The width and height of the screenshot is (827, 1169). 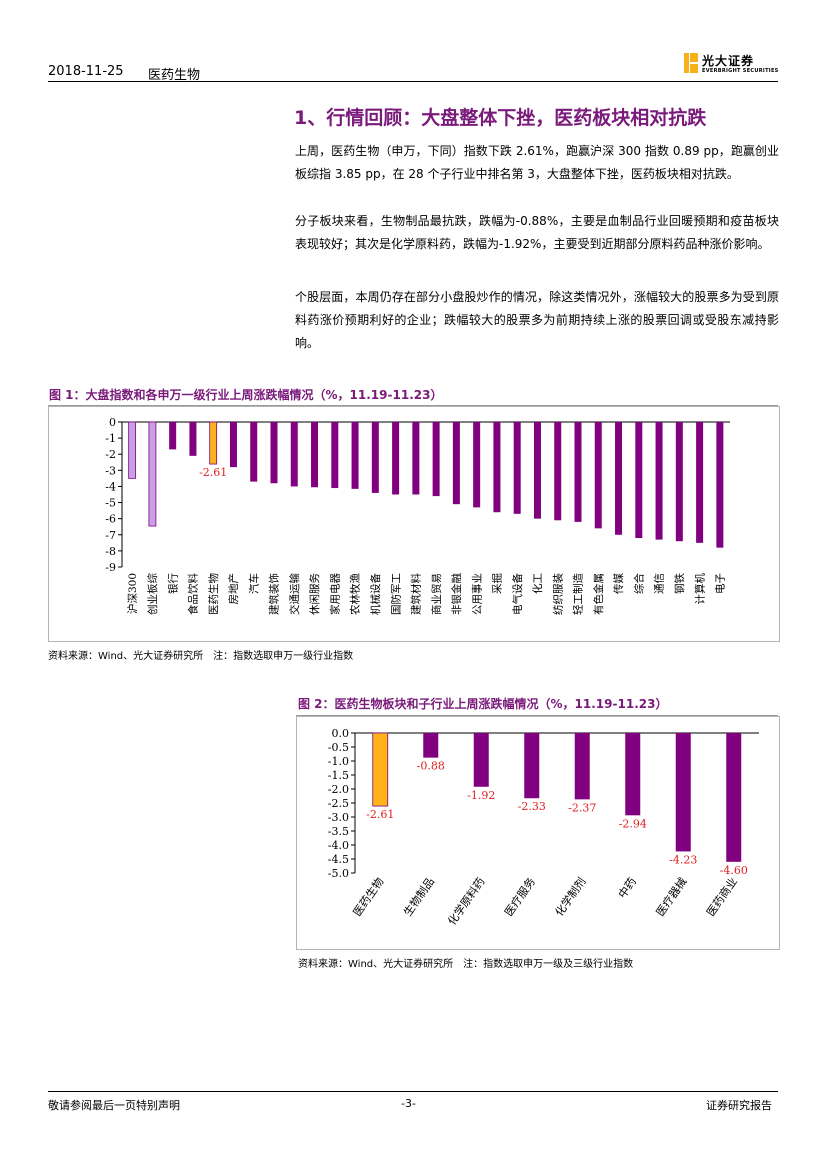 What do you see at coordinates (201, 656) in the screenshot?
I see `figure1-source: 资料来源：Wind、光大证券研究所 注：指数选取申万一级行业指数` at bounding box center [201, 656].